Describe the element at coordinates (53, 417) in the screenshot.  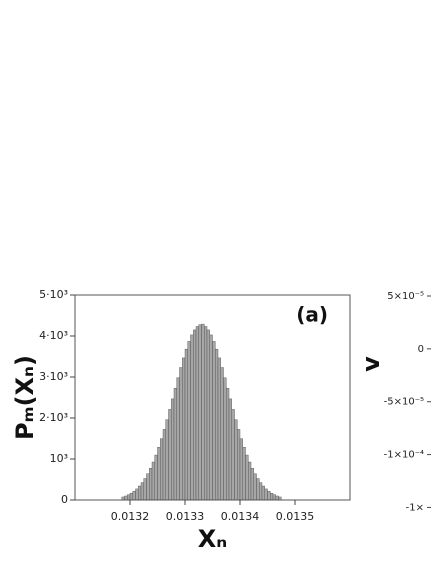
I see `y-tick-label: 2·10³` at that location.